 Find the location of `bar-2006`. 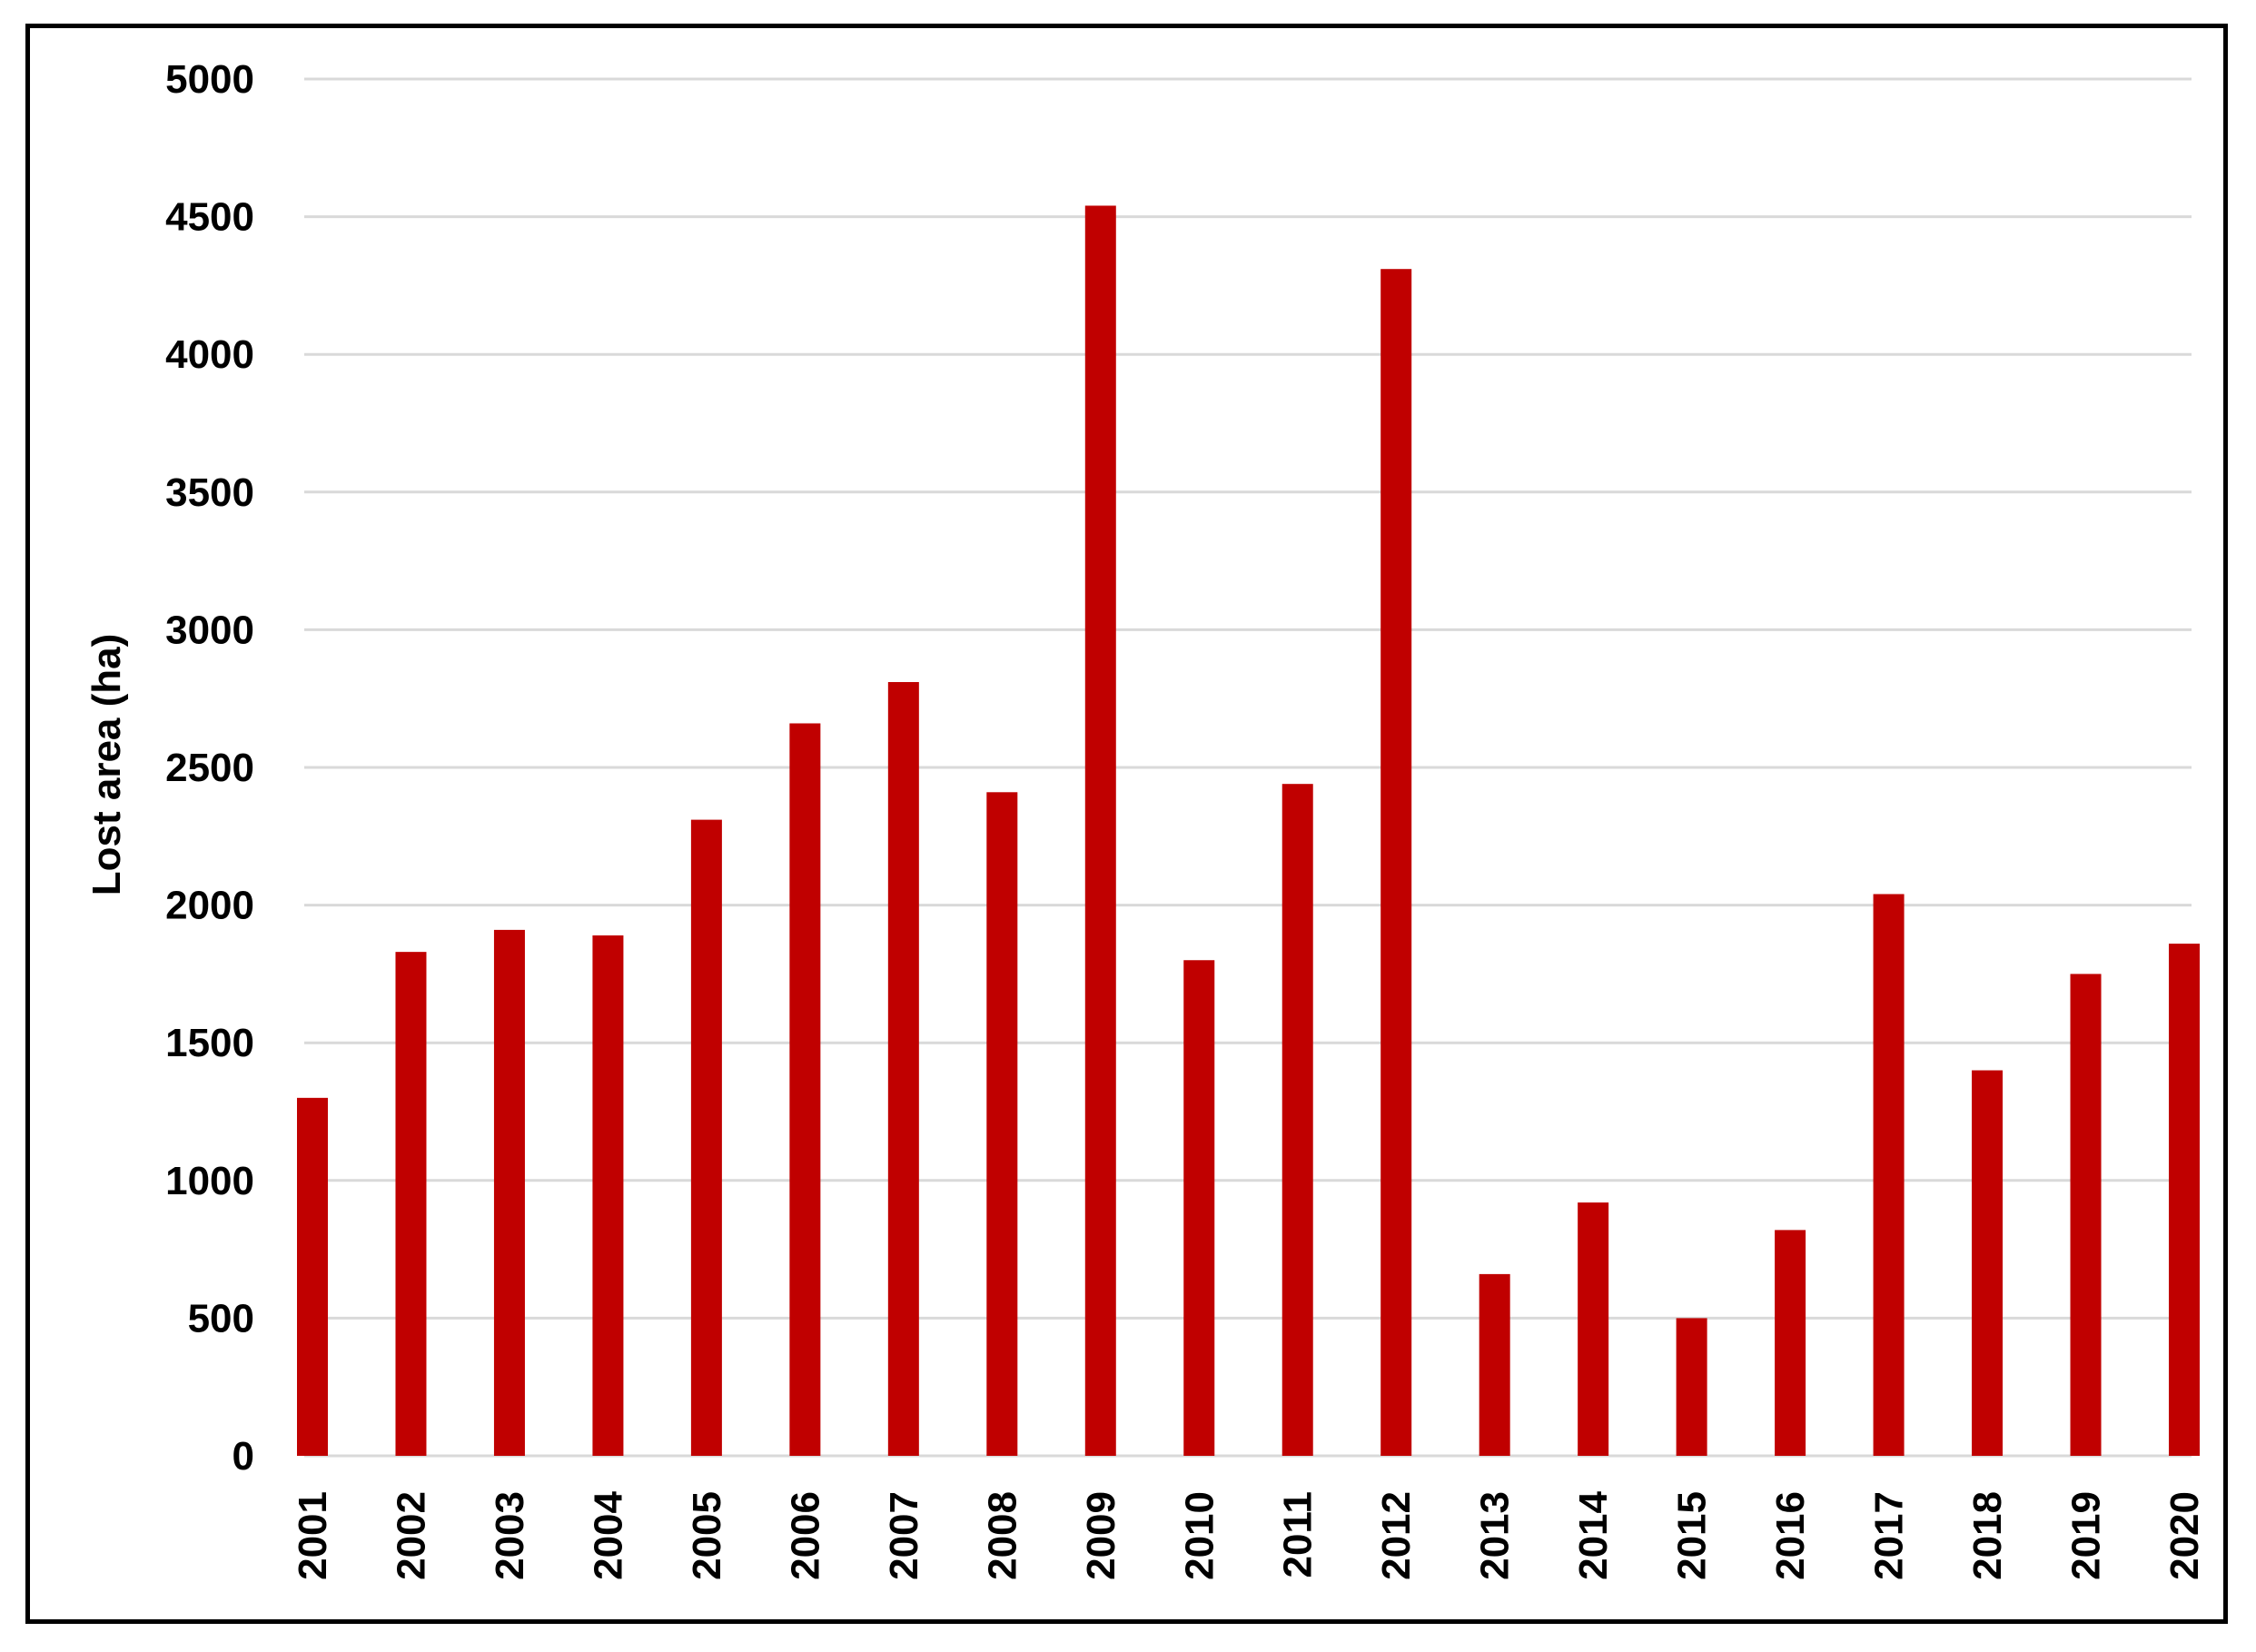

bar-2006 is located at coordinates (805, 1089).